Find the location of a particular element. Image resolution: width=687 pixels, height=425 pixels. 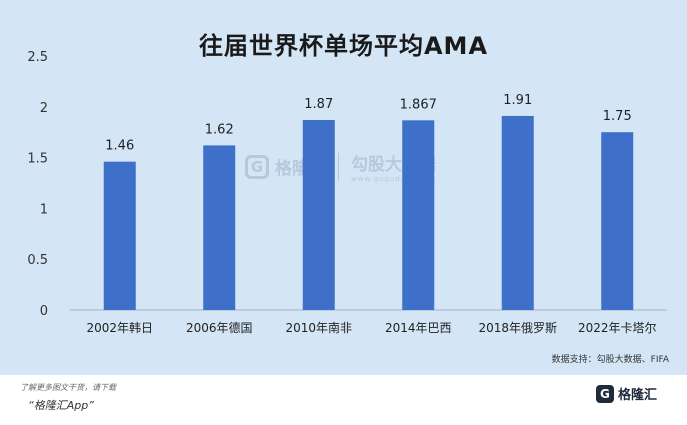

data-label: 1.75 is located at coordinates (617, 116).